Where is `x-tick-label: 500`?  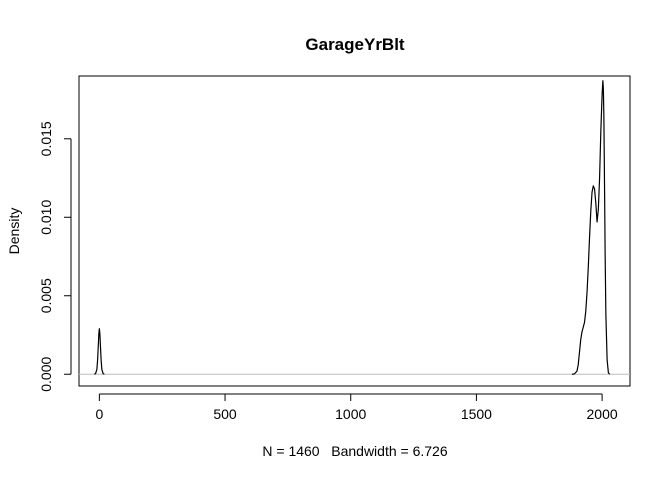
x-tick-label: 500 is located at coordinates (225, 414).